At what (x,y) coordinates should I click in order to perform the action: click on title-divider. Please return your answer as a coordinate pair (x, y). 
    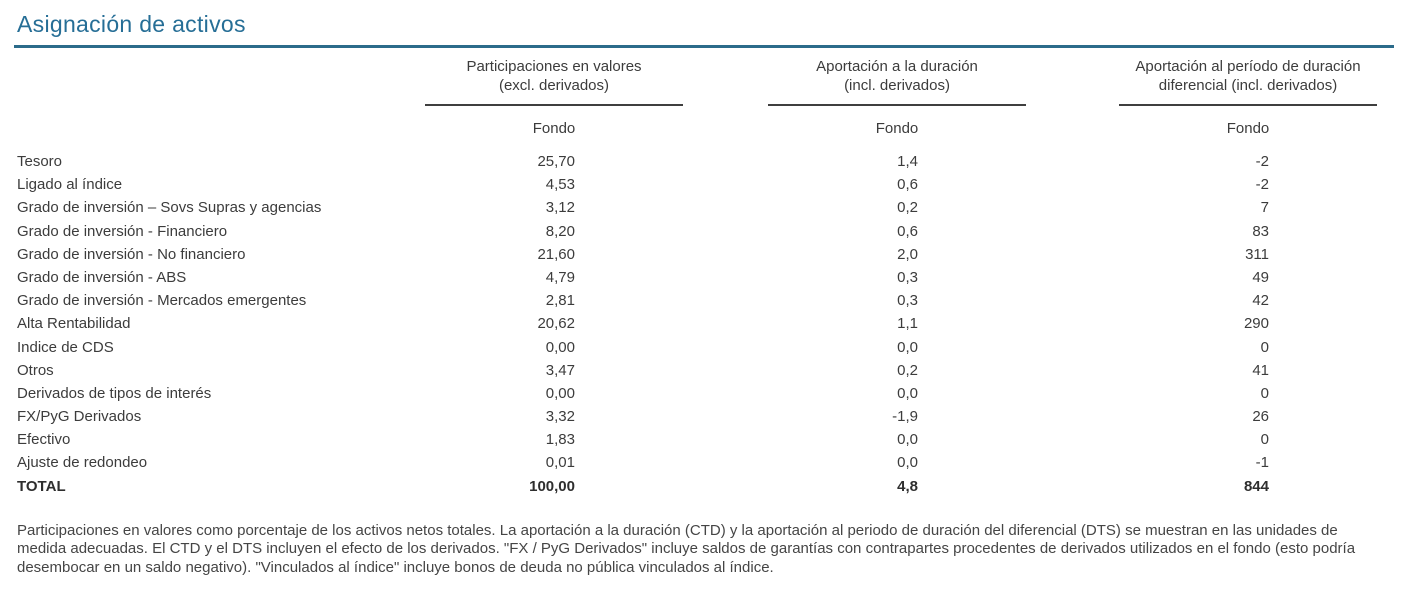
    Looking at the image, I should click on (704, 46).